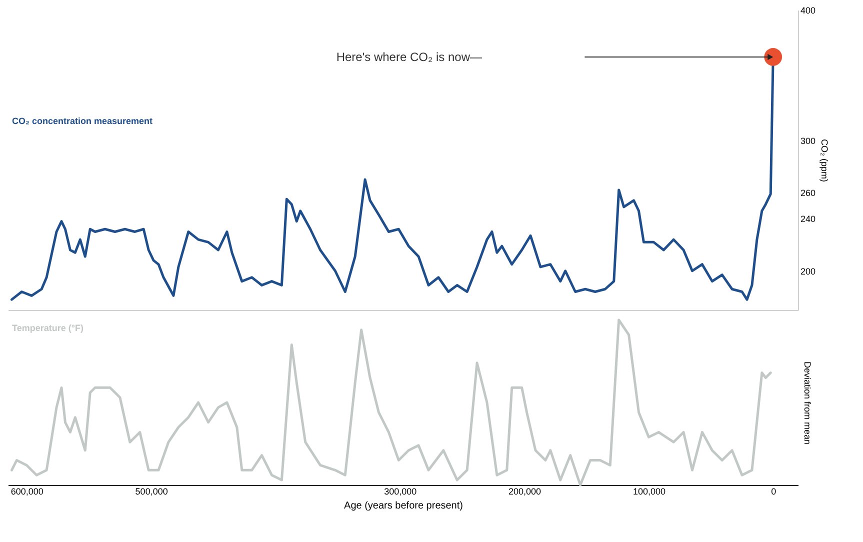 The height and width of the screenshot is (542, 863). What do you see at coordinates (649, 491) in the screenshot?
I see `x-tick-label: 100,000` at bounding box center [649, 491].